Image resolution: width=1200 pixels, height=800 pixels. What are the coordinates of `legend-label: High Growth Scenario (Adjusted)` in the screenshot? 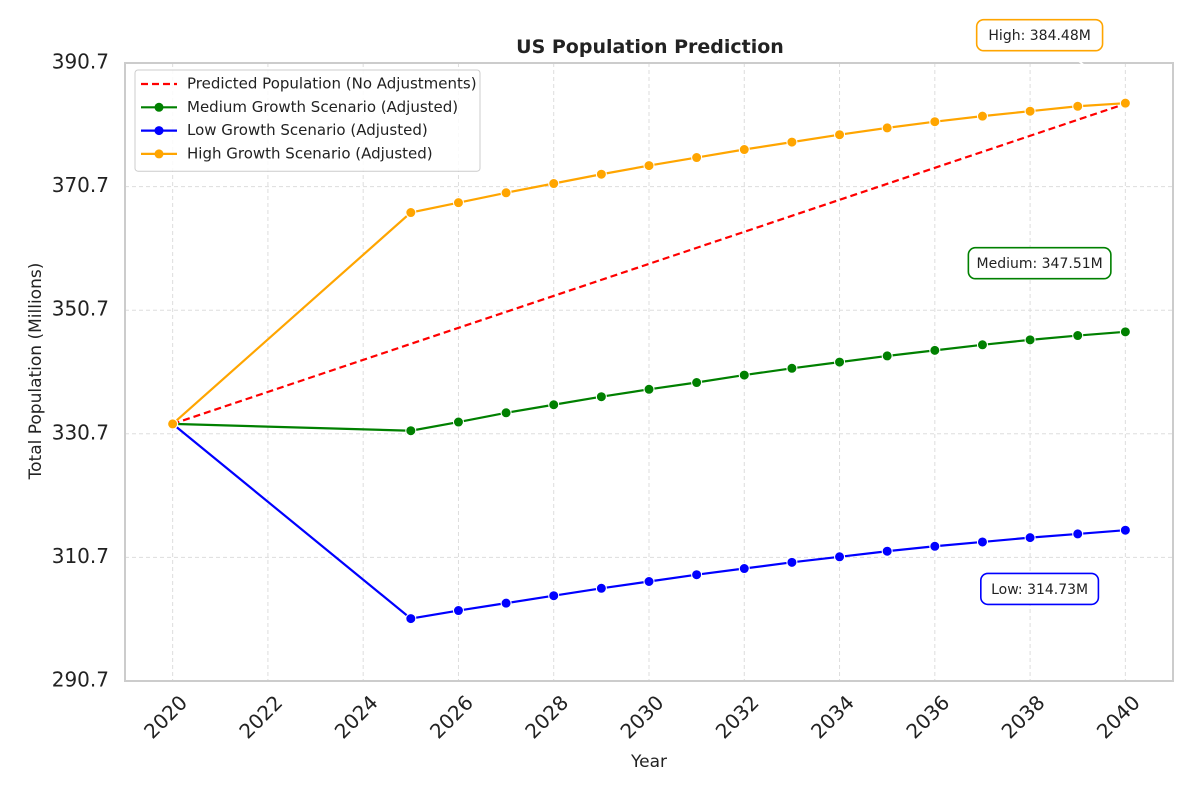 It's located at (310, 153).